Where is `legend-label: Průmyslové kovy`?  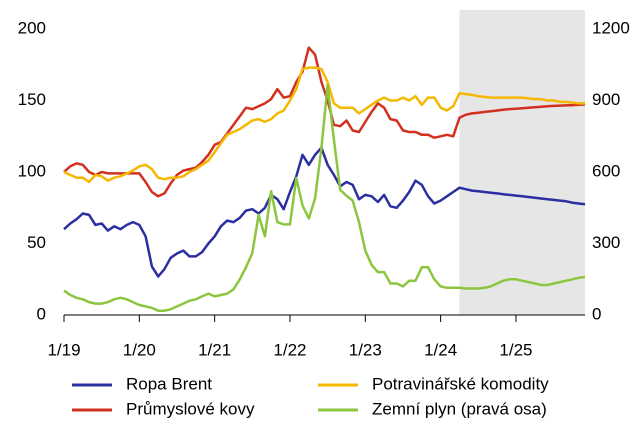 legend-label: Průmyslové kovy is located at coordinates (190, 408).